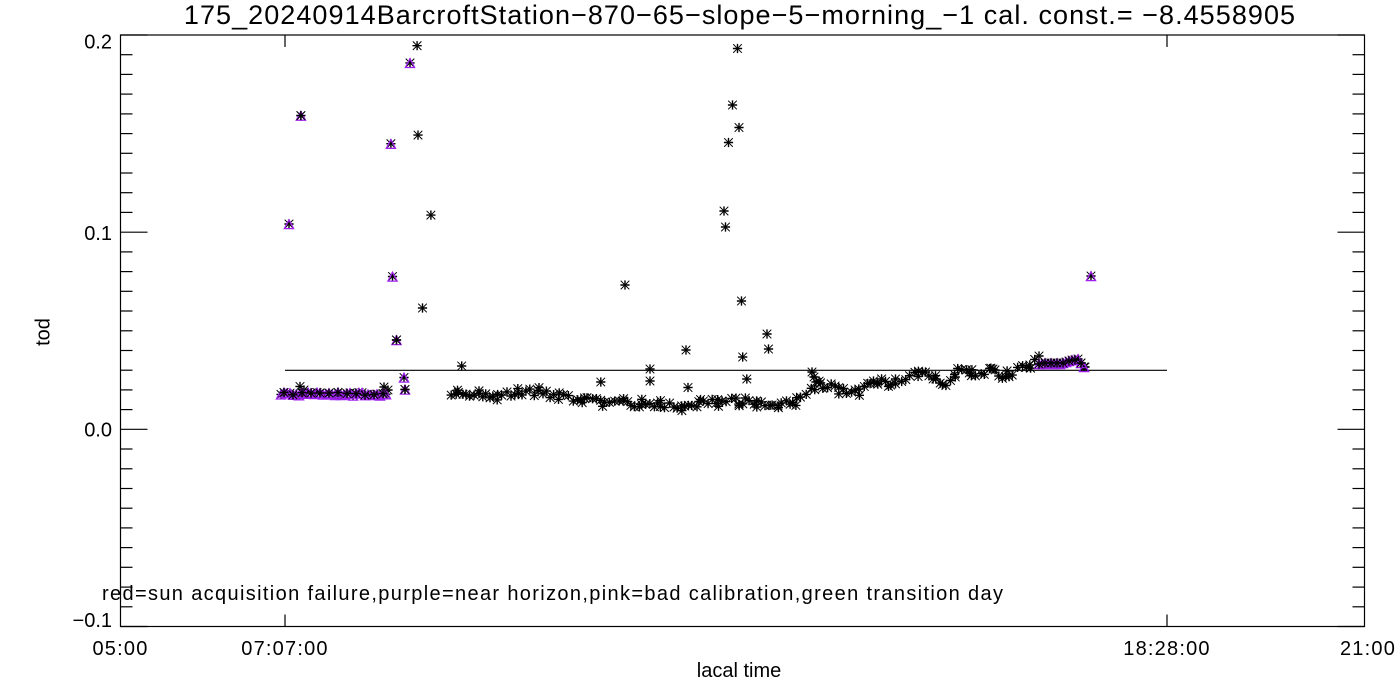  What do you see at coordinates (284, 649) in the screenshot?
I see `svg-text: 07:07:00` at bounding box center [284, 649].